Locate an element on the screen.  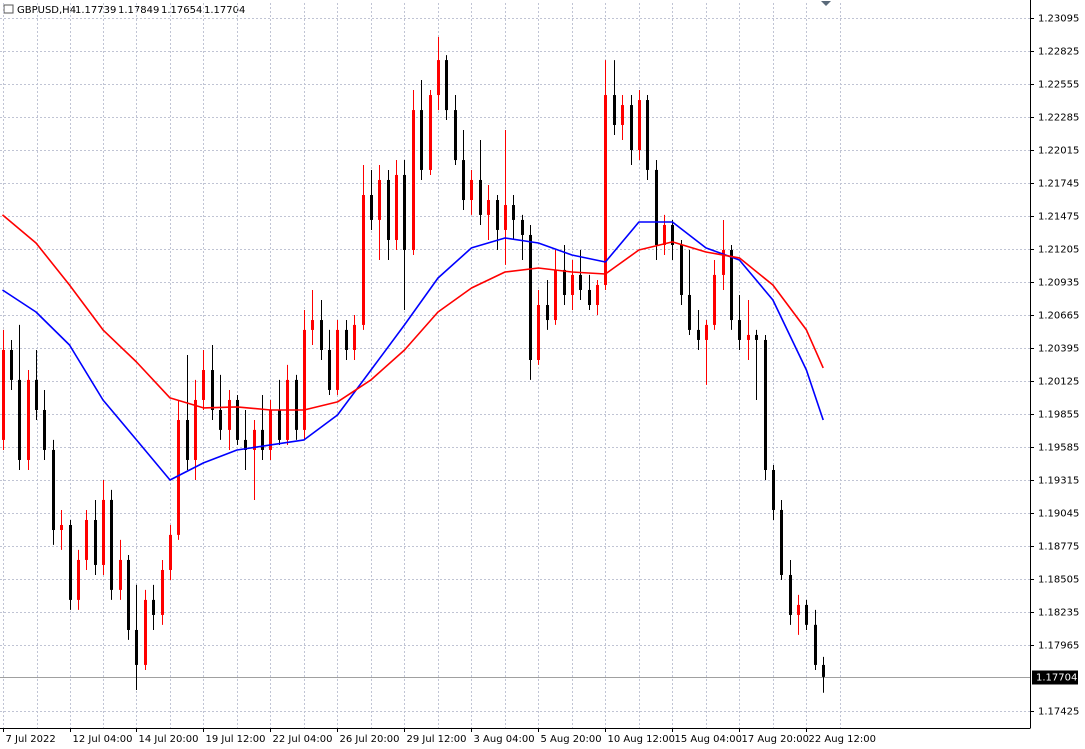
y-tick-label: 1.19855 is located at coordinates (1058, 415).